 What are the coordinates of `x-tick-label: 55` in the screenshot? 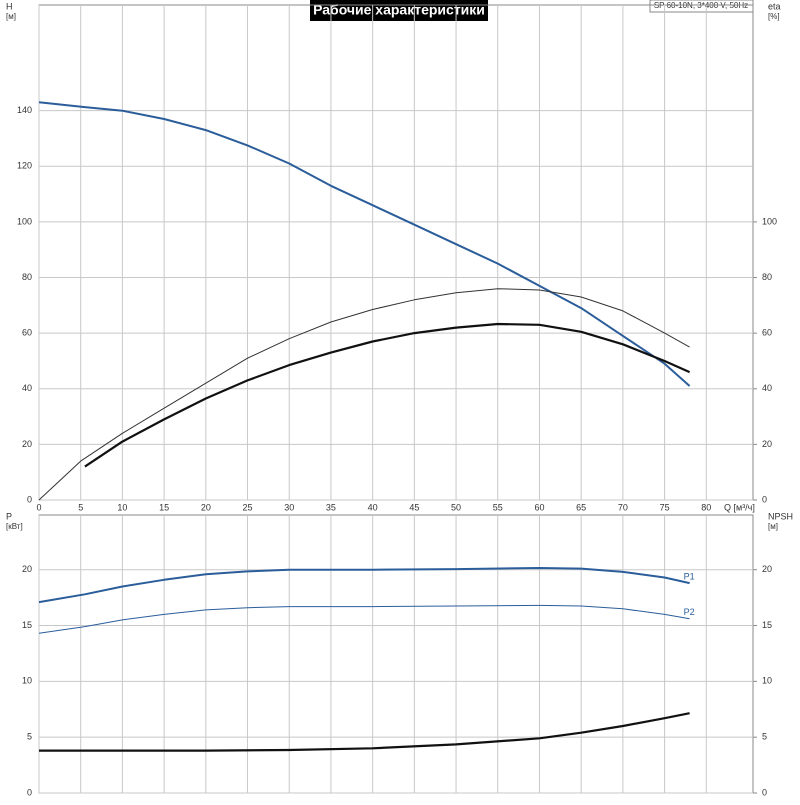 It's located at (498, 507).